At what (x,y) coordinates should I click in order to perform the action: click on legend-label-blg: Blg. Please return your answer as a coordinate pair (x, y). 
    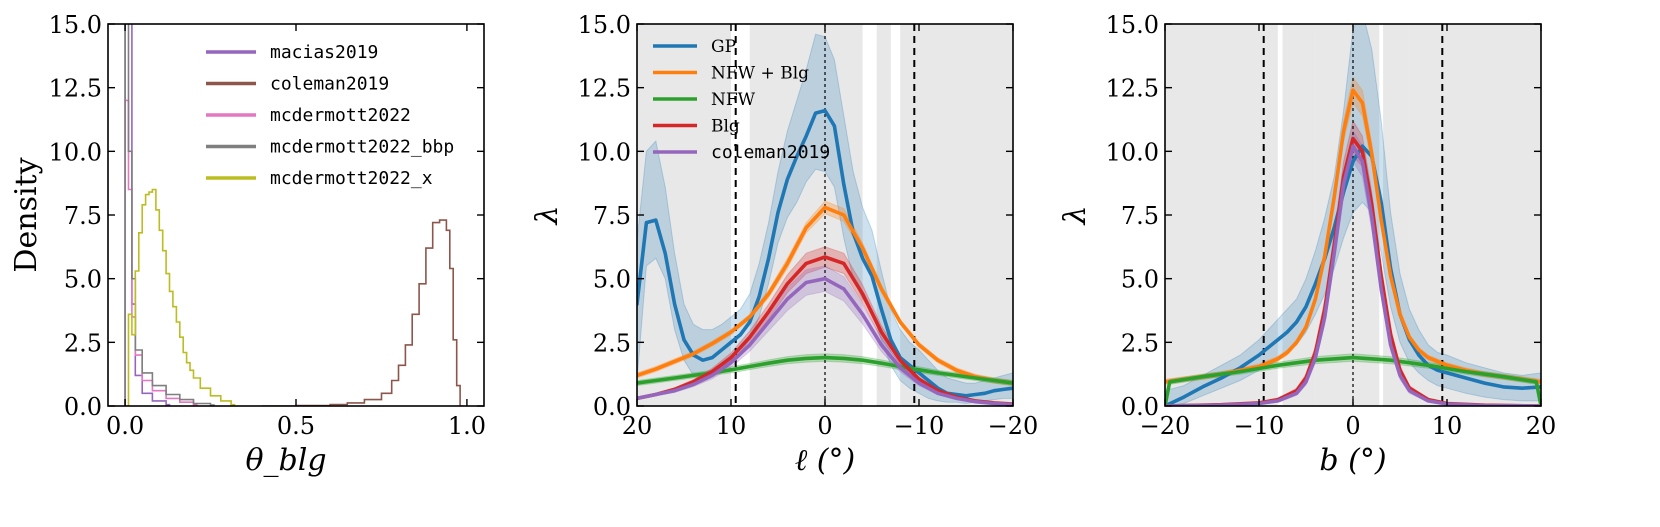
    Looking at the image, I should click on (725, 127).